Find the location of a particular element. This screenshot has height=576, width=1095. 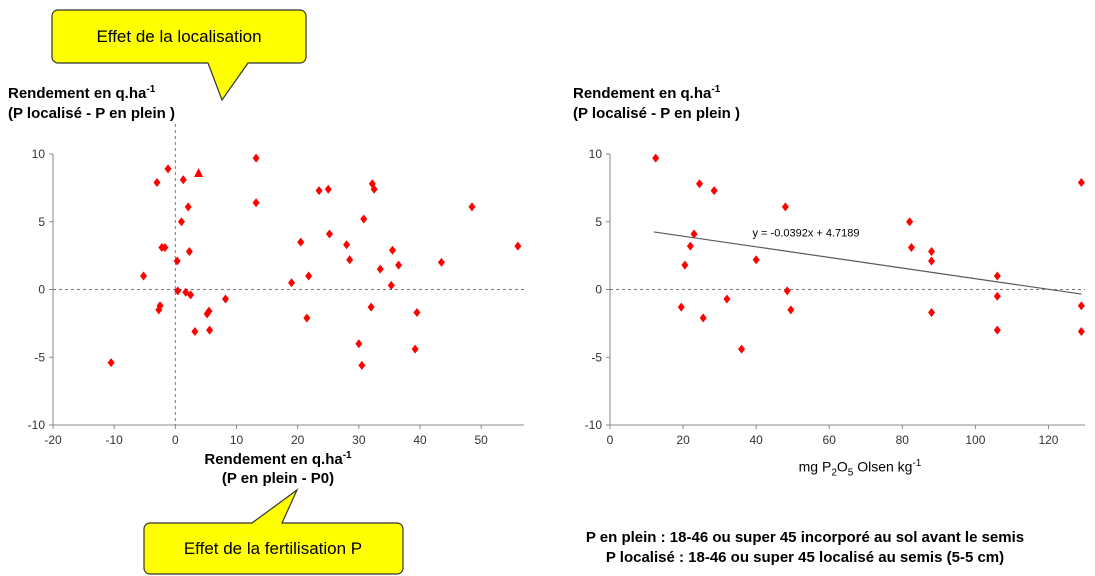

left-x-tick-label: 30 is located at coordinates (359, 440).